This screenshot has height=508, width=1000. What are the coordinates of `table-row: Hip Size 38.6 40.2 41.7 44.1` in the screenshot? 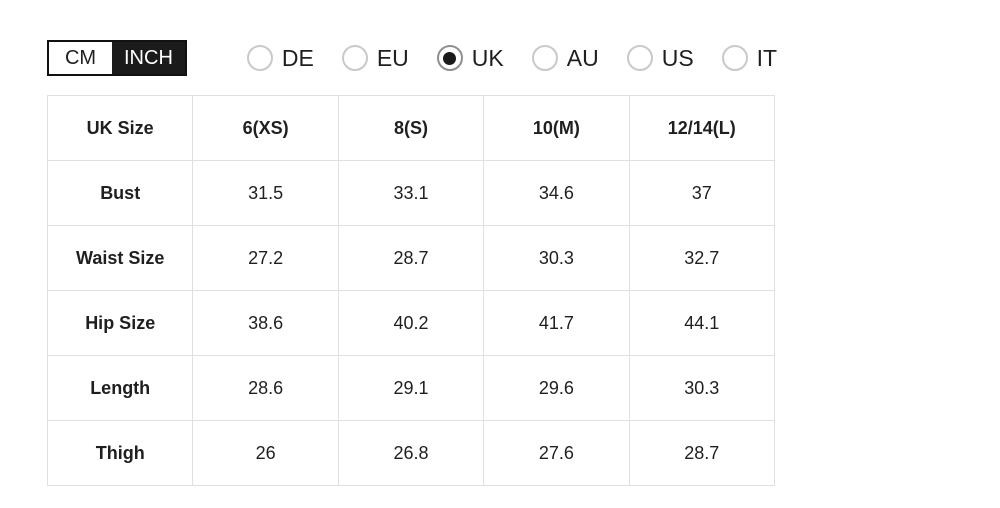 It's located at (411, 323).